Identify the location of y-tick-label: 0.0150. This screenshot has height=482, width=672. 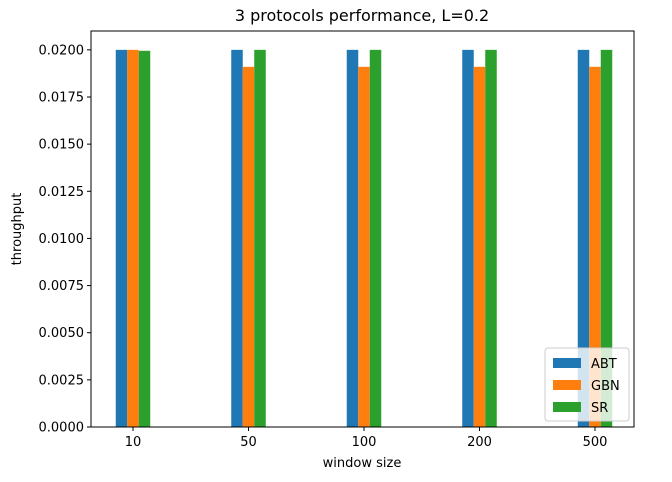
(62, 145).